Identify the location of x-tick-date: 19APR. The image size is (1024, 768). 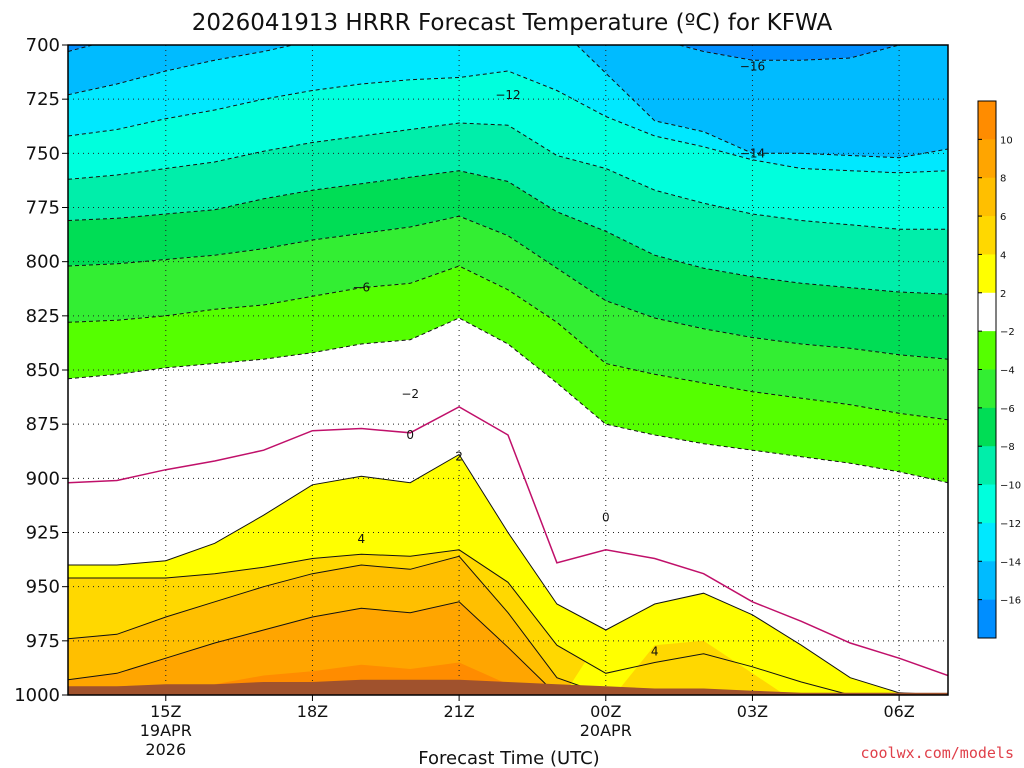
(166, 730).